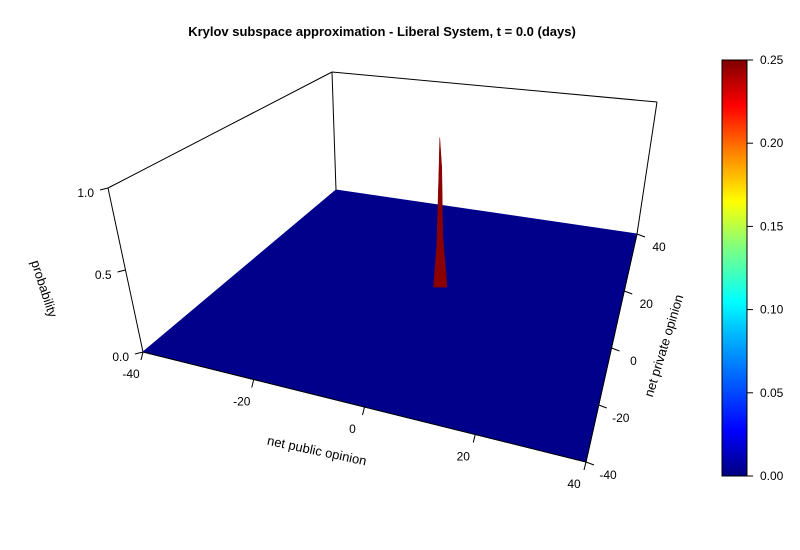 The height and width of the screenshot is (550, 800). What do you see at coordinates (220, 130) in the screenshot?
I see `box-edge-back-top` at bounding box center [220, 130].